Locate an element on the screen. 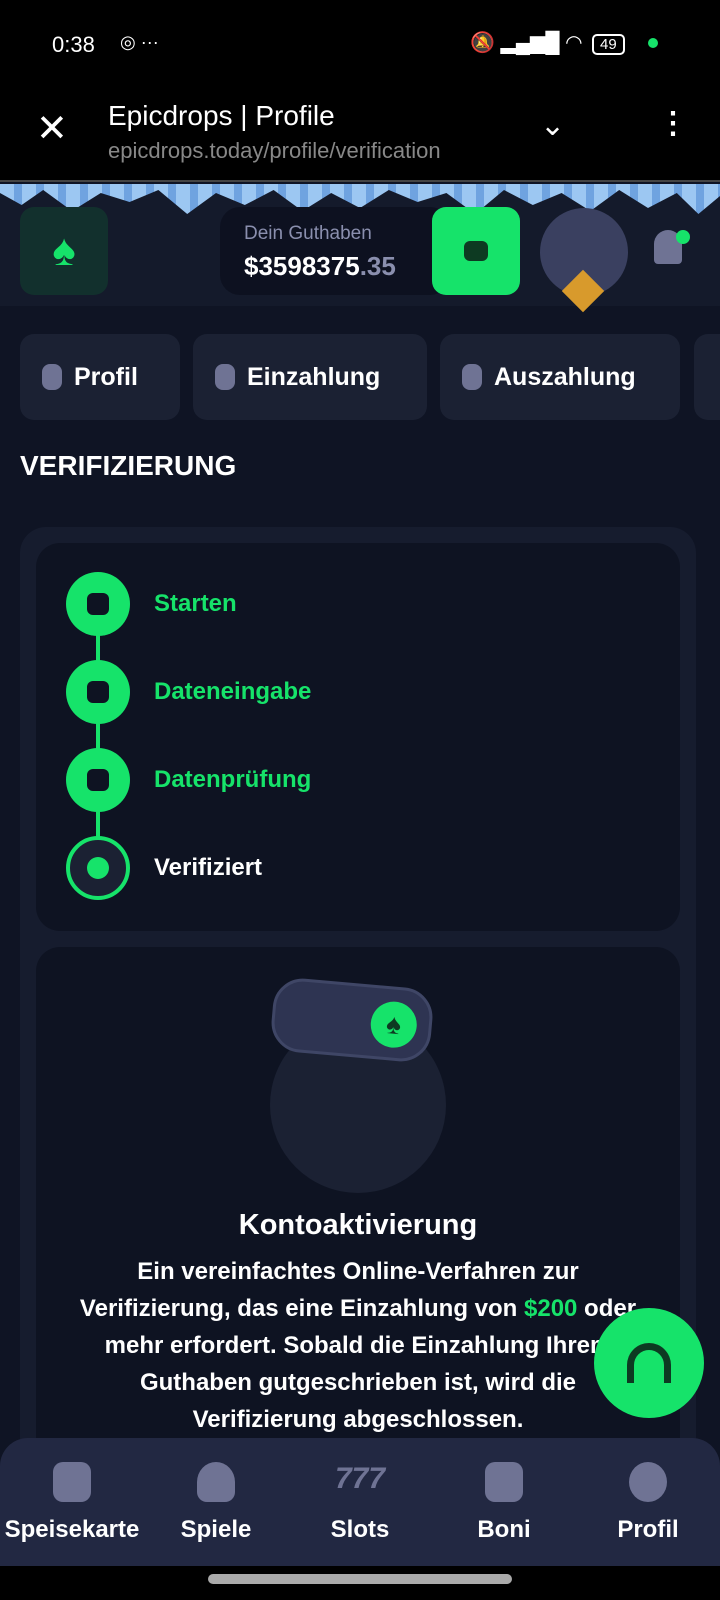  step-data-entry-icon is located at coordinates (98, 692).